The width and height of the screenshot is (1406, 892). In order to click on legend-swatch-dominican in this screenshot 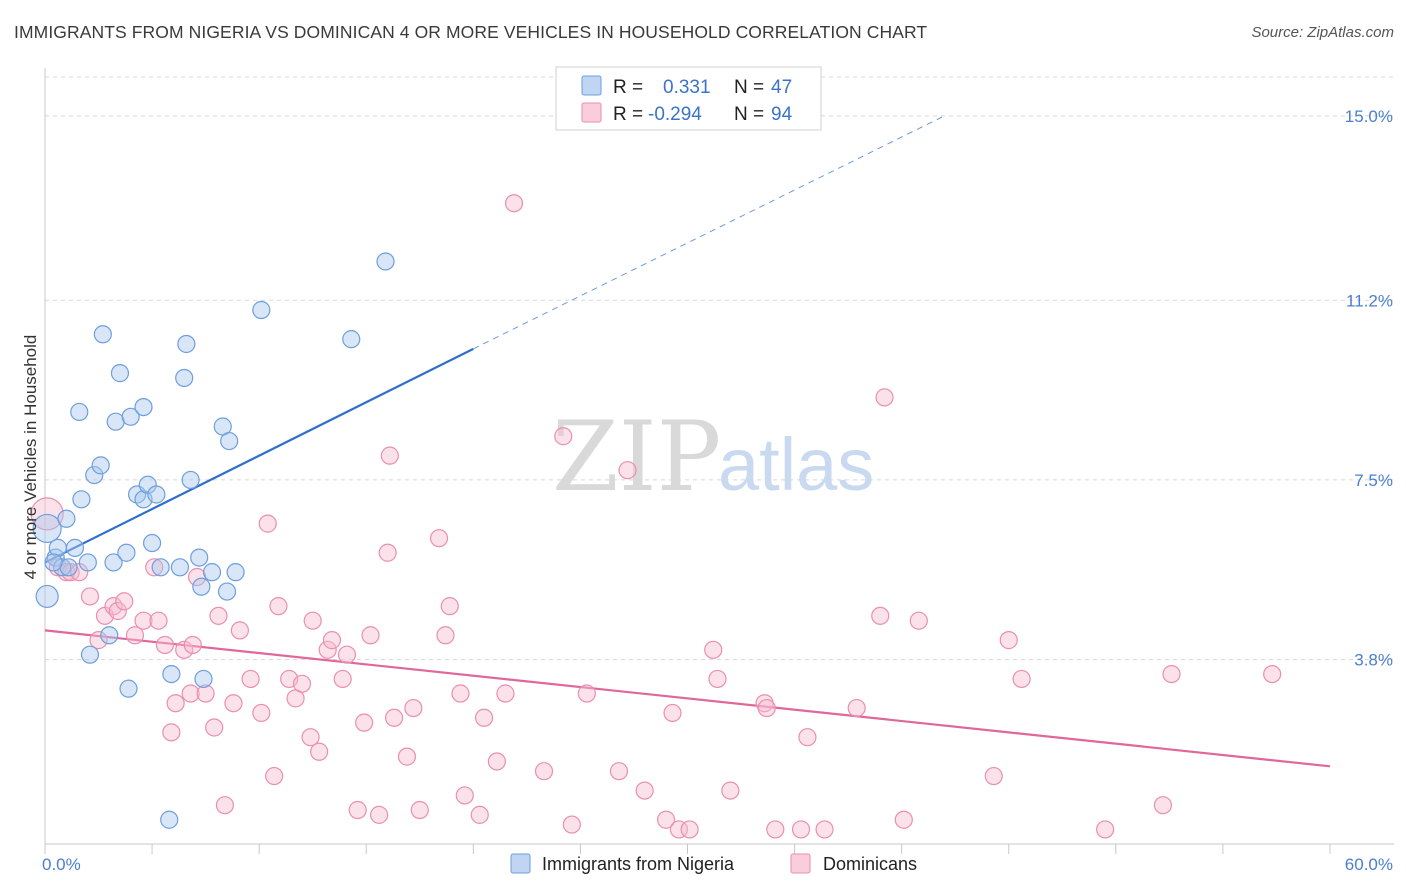, I will do `click(591, 112)`.